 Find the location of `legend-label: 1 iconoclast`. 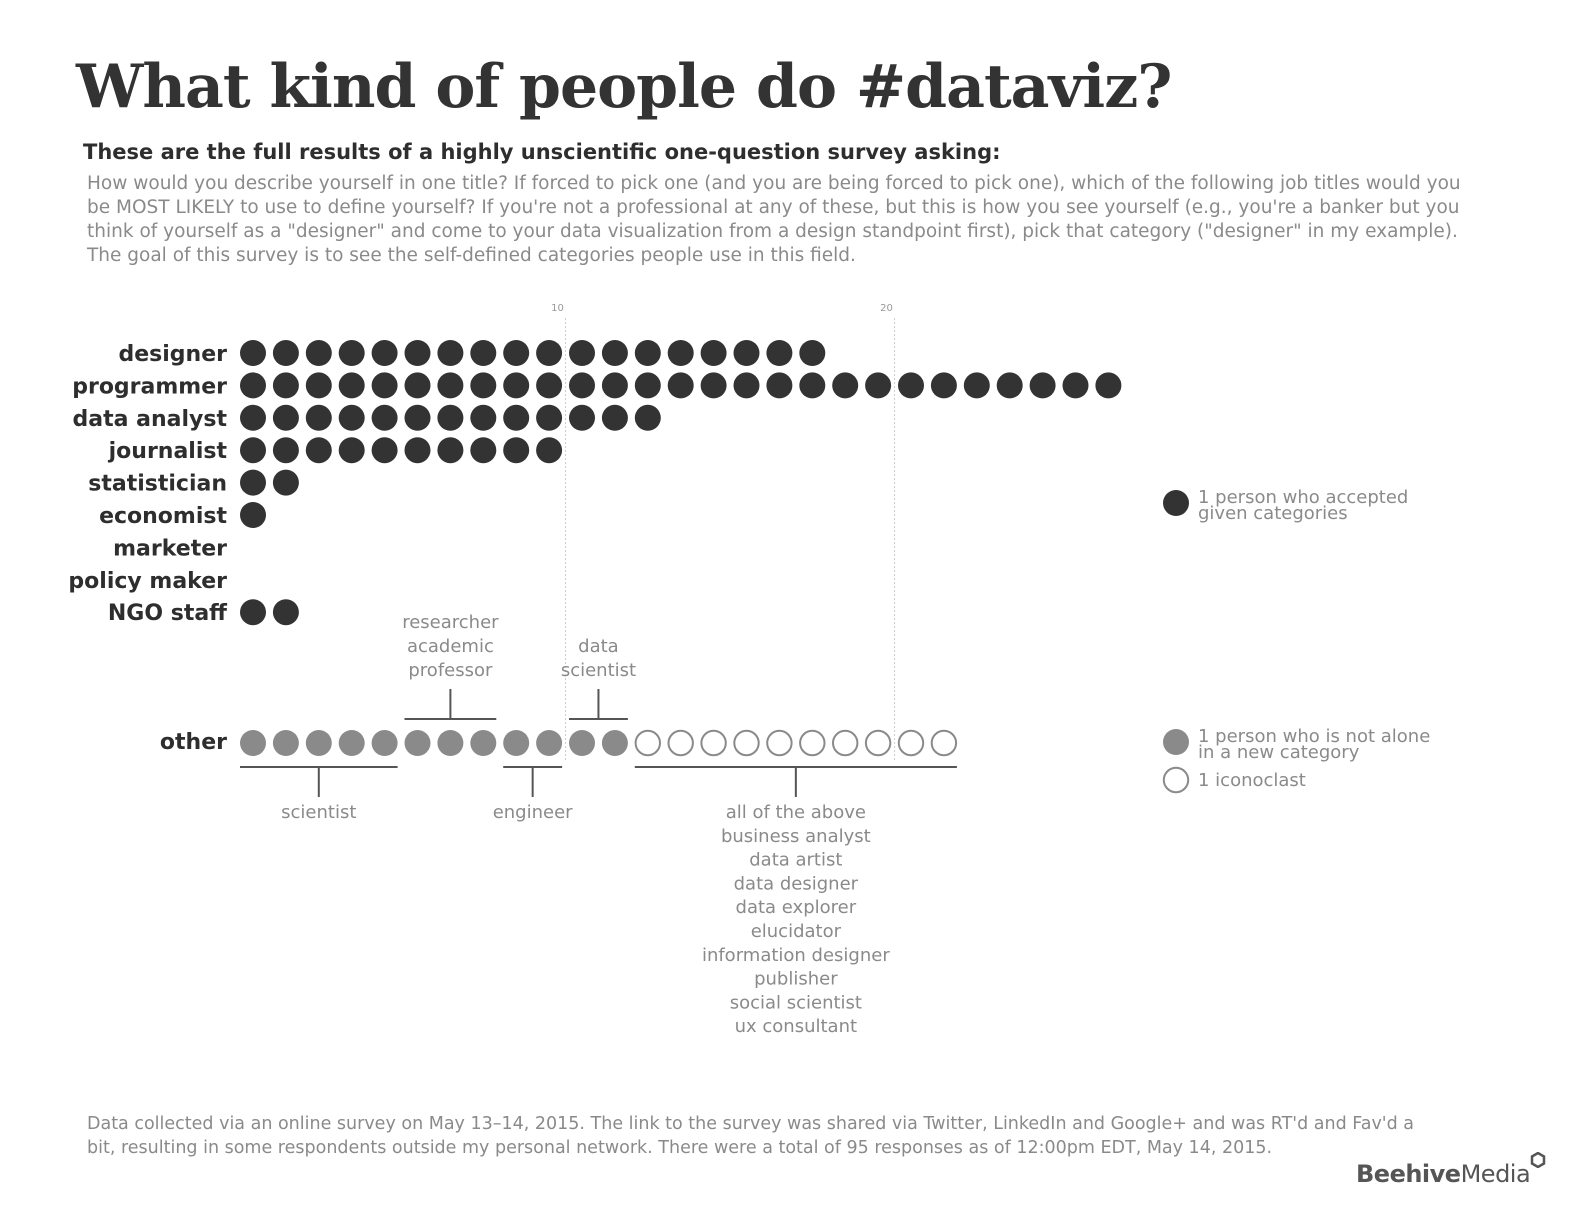

legend-label: 1 iconoclast is located at coordinates (1252, 780).